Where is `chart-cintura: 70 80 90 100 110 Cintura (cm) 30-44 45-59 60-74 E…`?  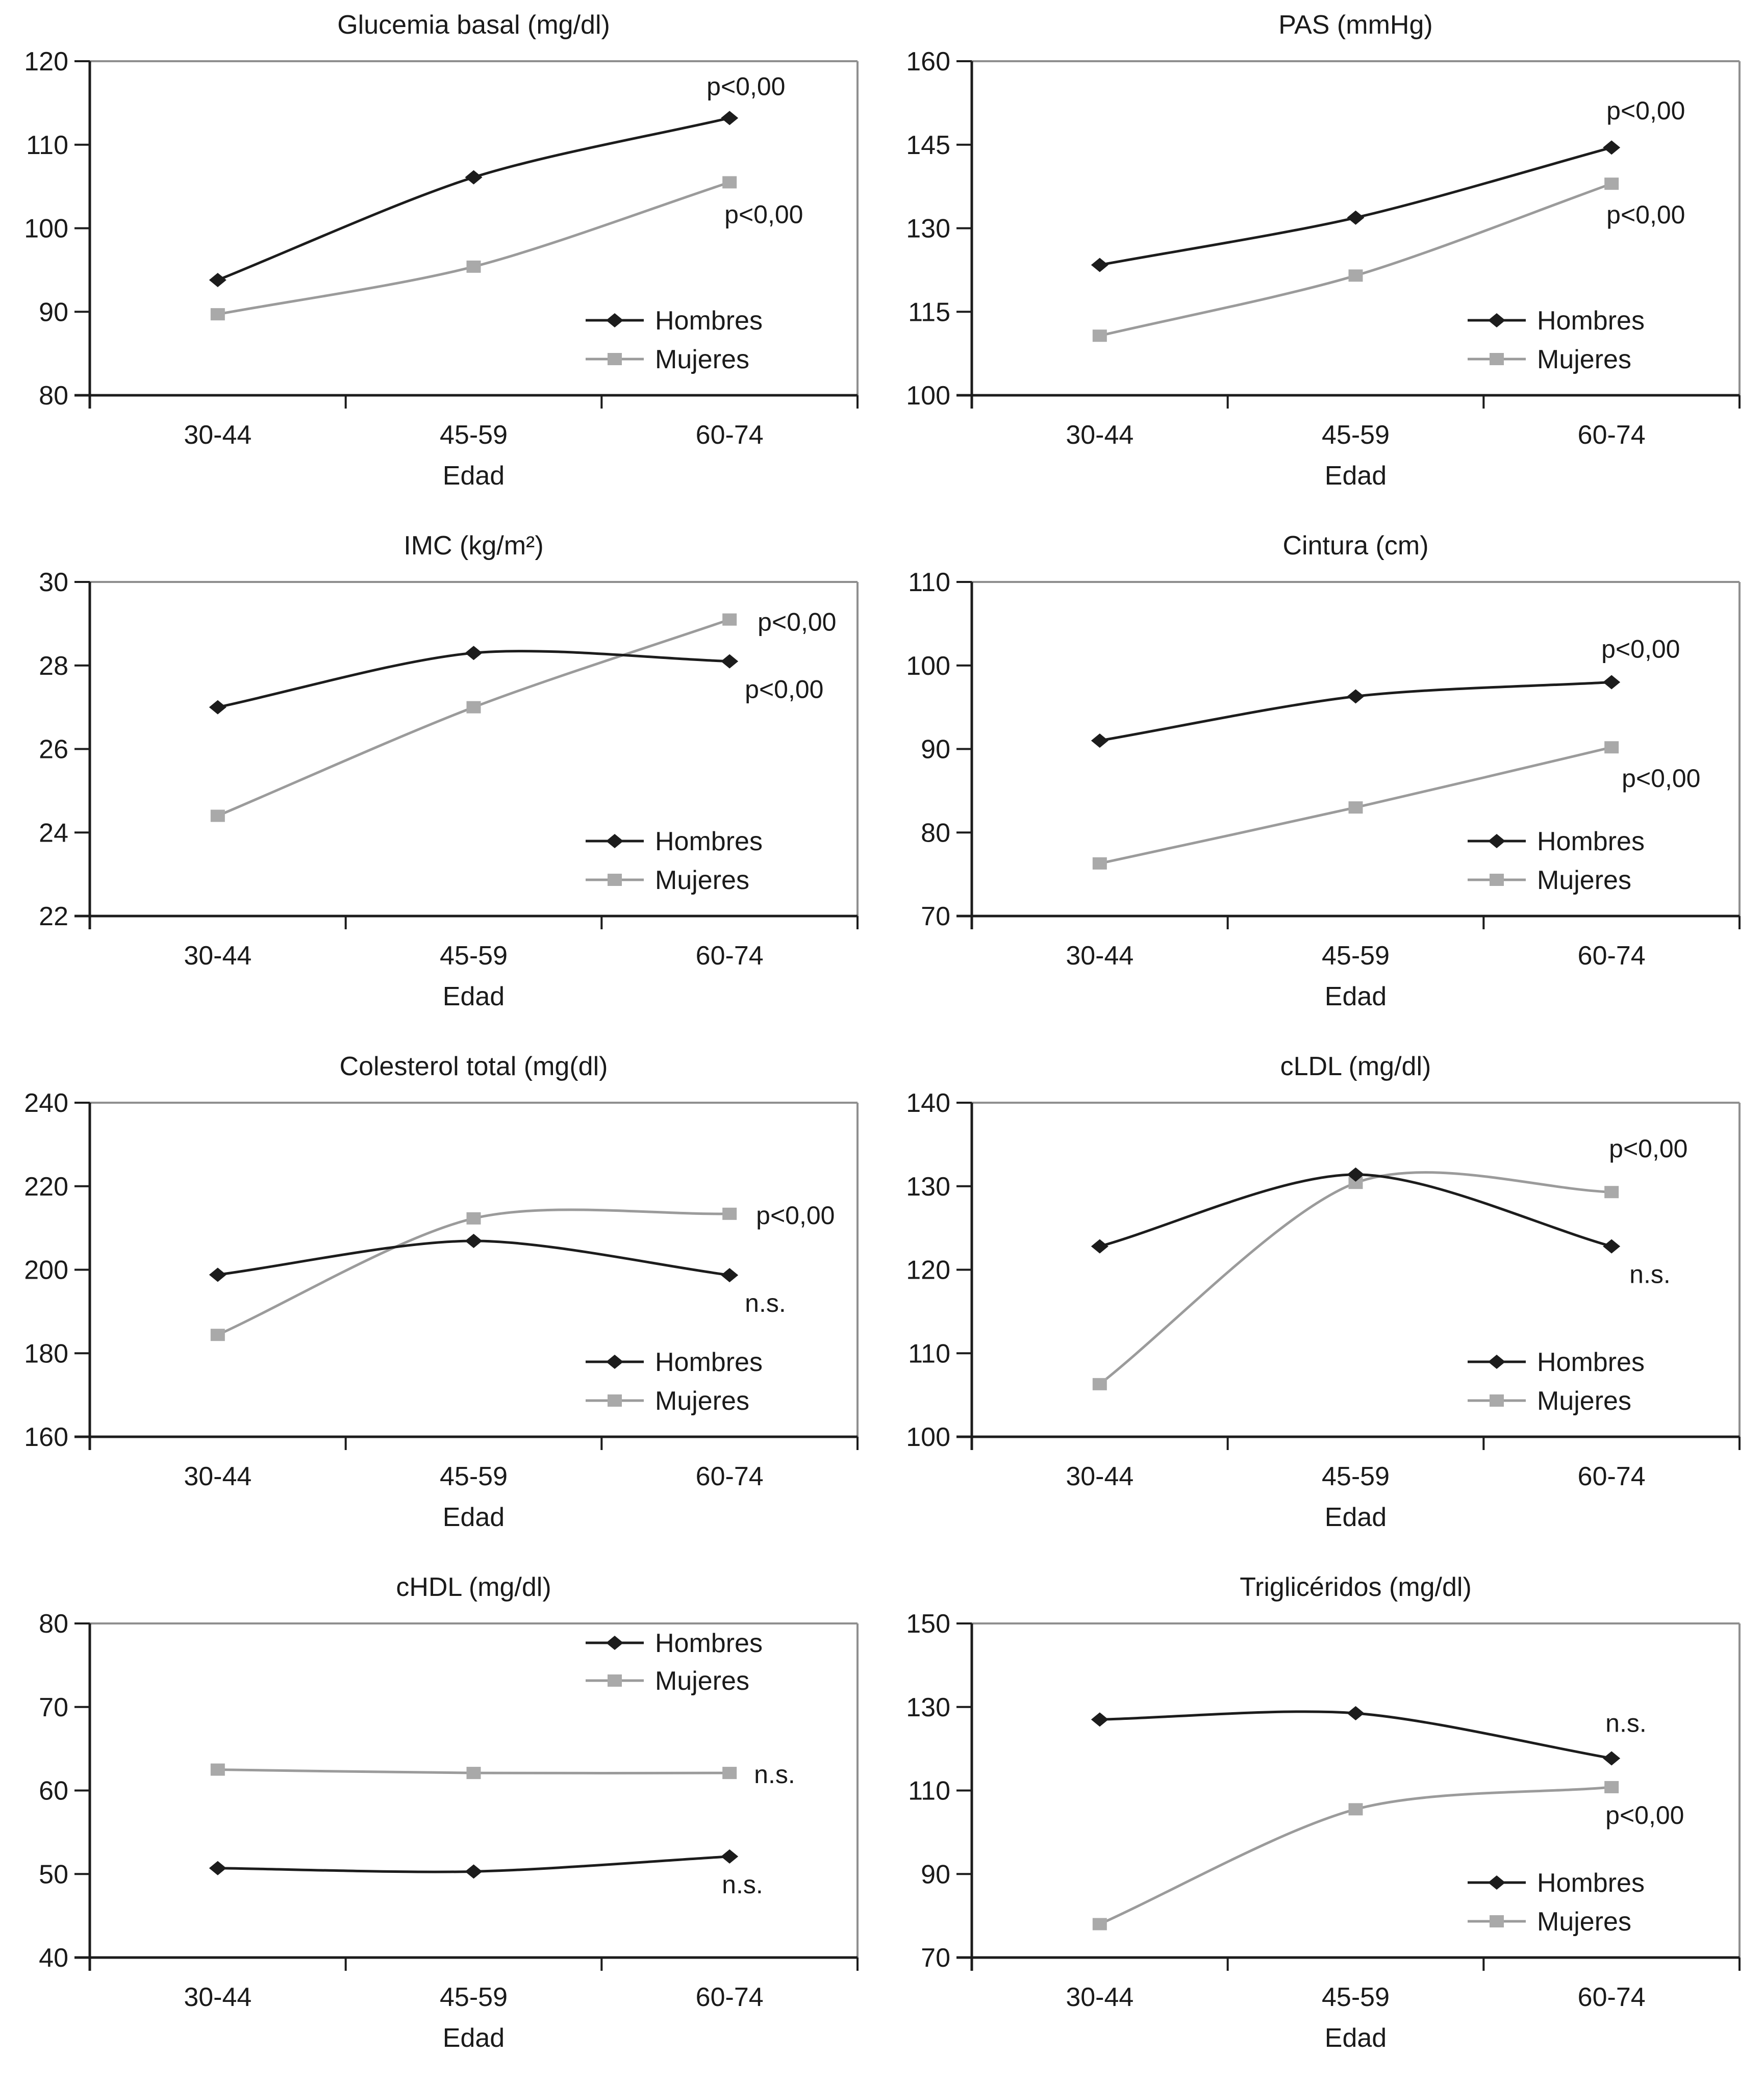 chart-cintura: 70 80 90 100 110 Cintura (cm) 30-44 45-59 60-74 E… is located at coordinates (1323, 782).